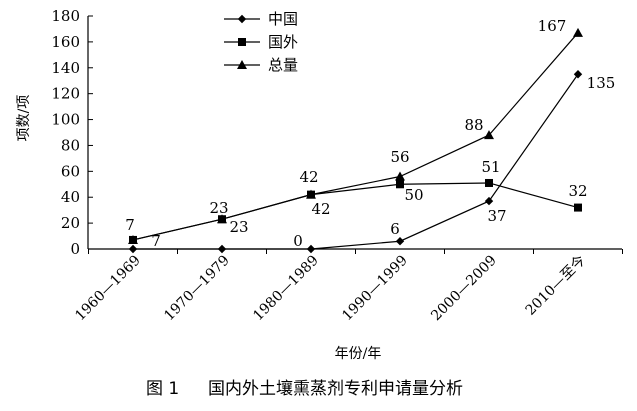 The image size is (637, 411). What do you see at coordinates (65, 120) in the screenshot?
I see `y-tick-label: 100` at bounding box center [65, 120].